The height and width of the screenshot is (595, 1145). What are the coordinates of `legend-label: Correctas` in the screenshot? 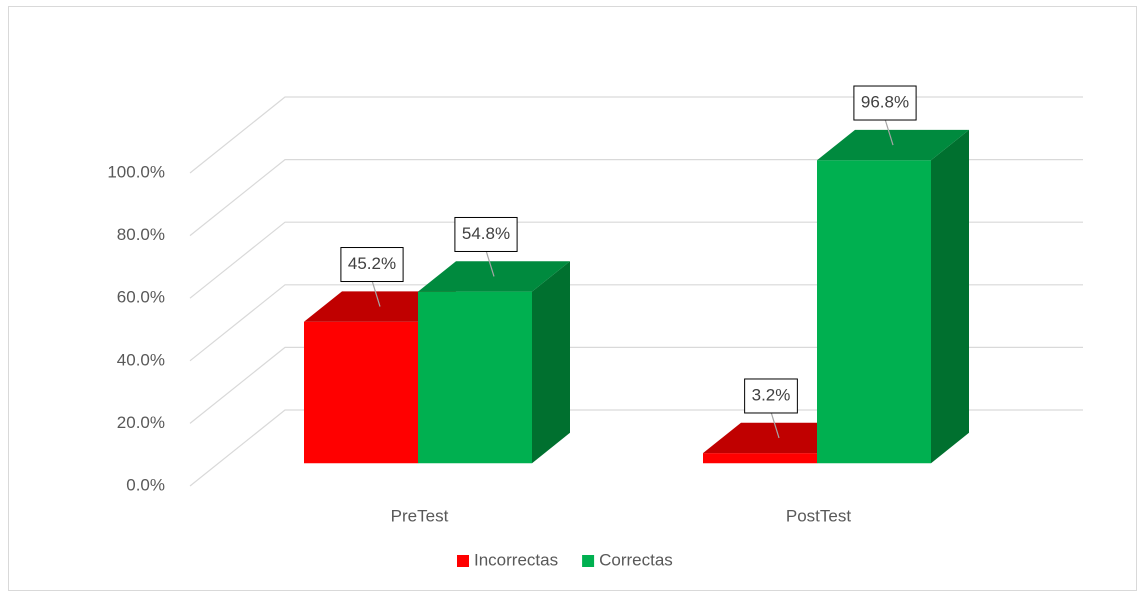 It's located at (636, 559).